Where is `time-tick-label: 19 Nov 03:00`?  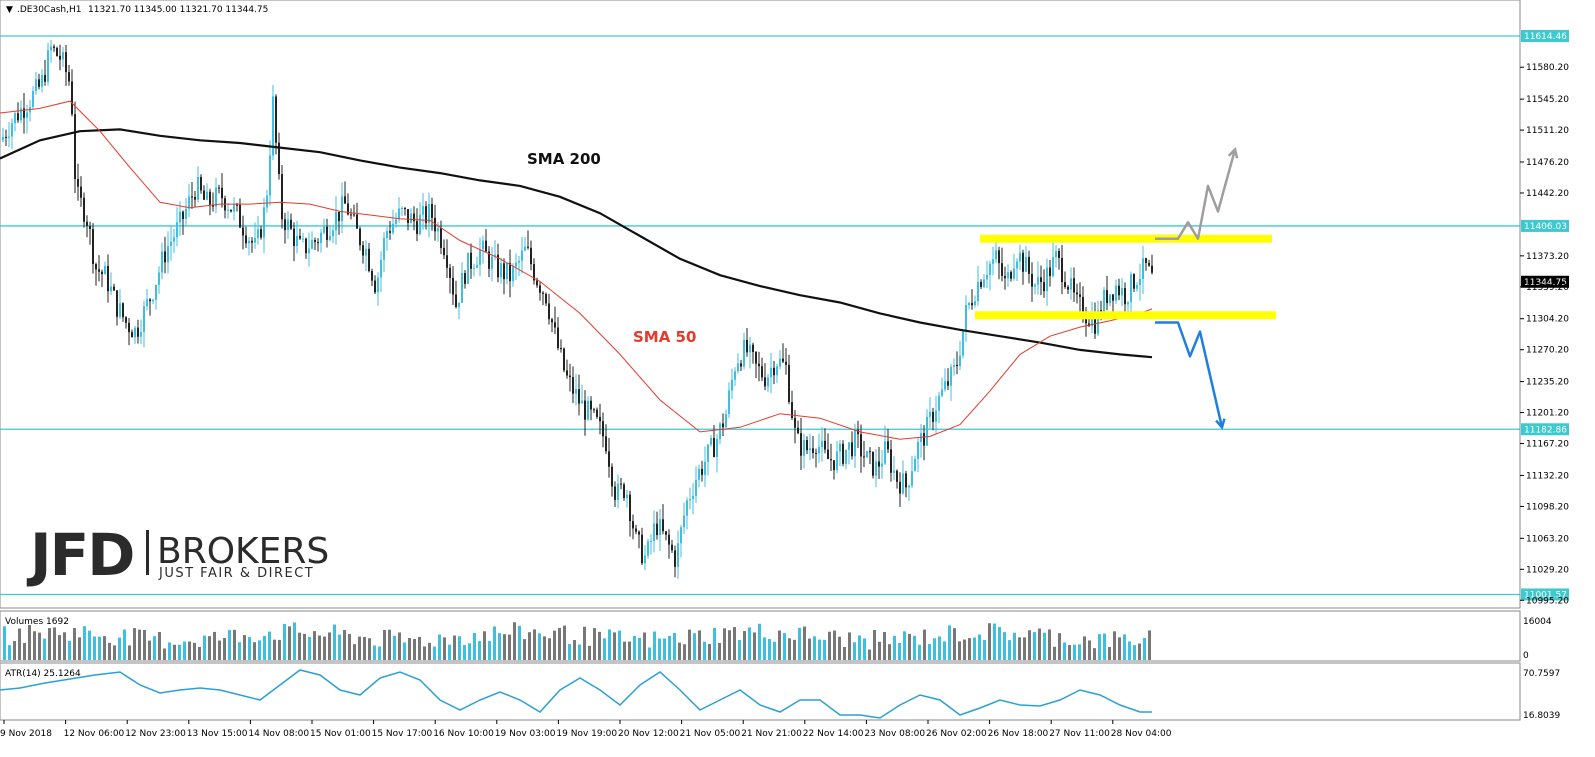
time-tick-label: 19 Nov 03:00 is located at coordinates (525, 734).